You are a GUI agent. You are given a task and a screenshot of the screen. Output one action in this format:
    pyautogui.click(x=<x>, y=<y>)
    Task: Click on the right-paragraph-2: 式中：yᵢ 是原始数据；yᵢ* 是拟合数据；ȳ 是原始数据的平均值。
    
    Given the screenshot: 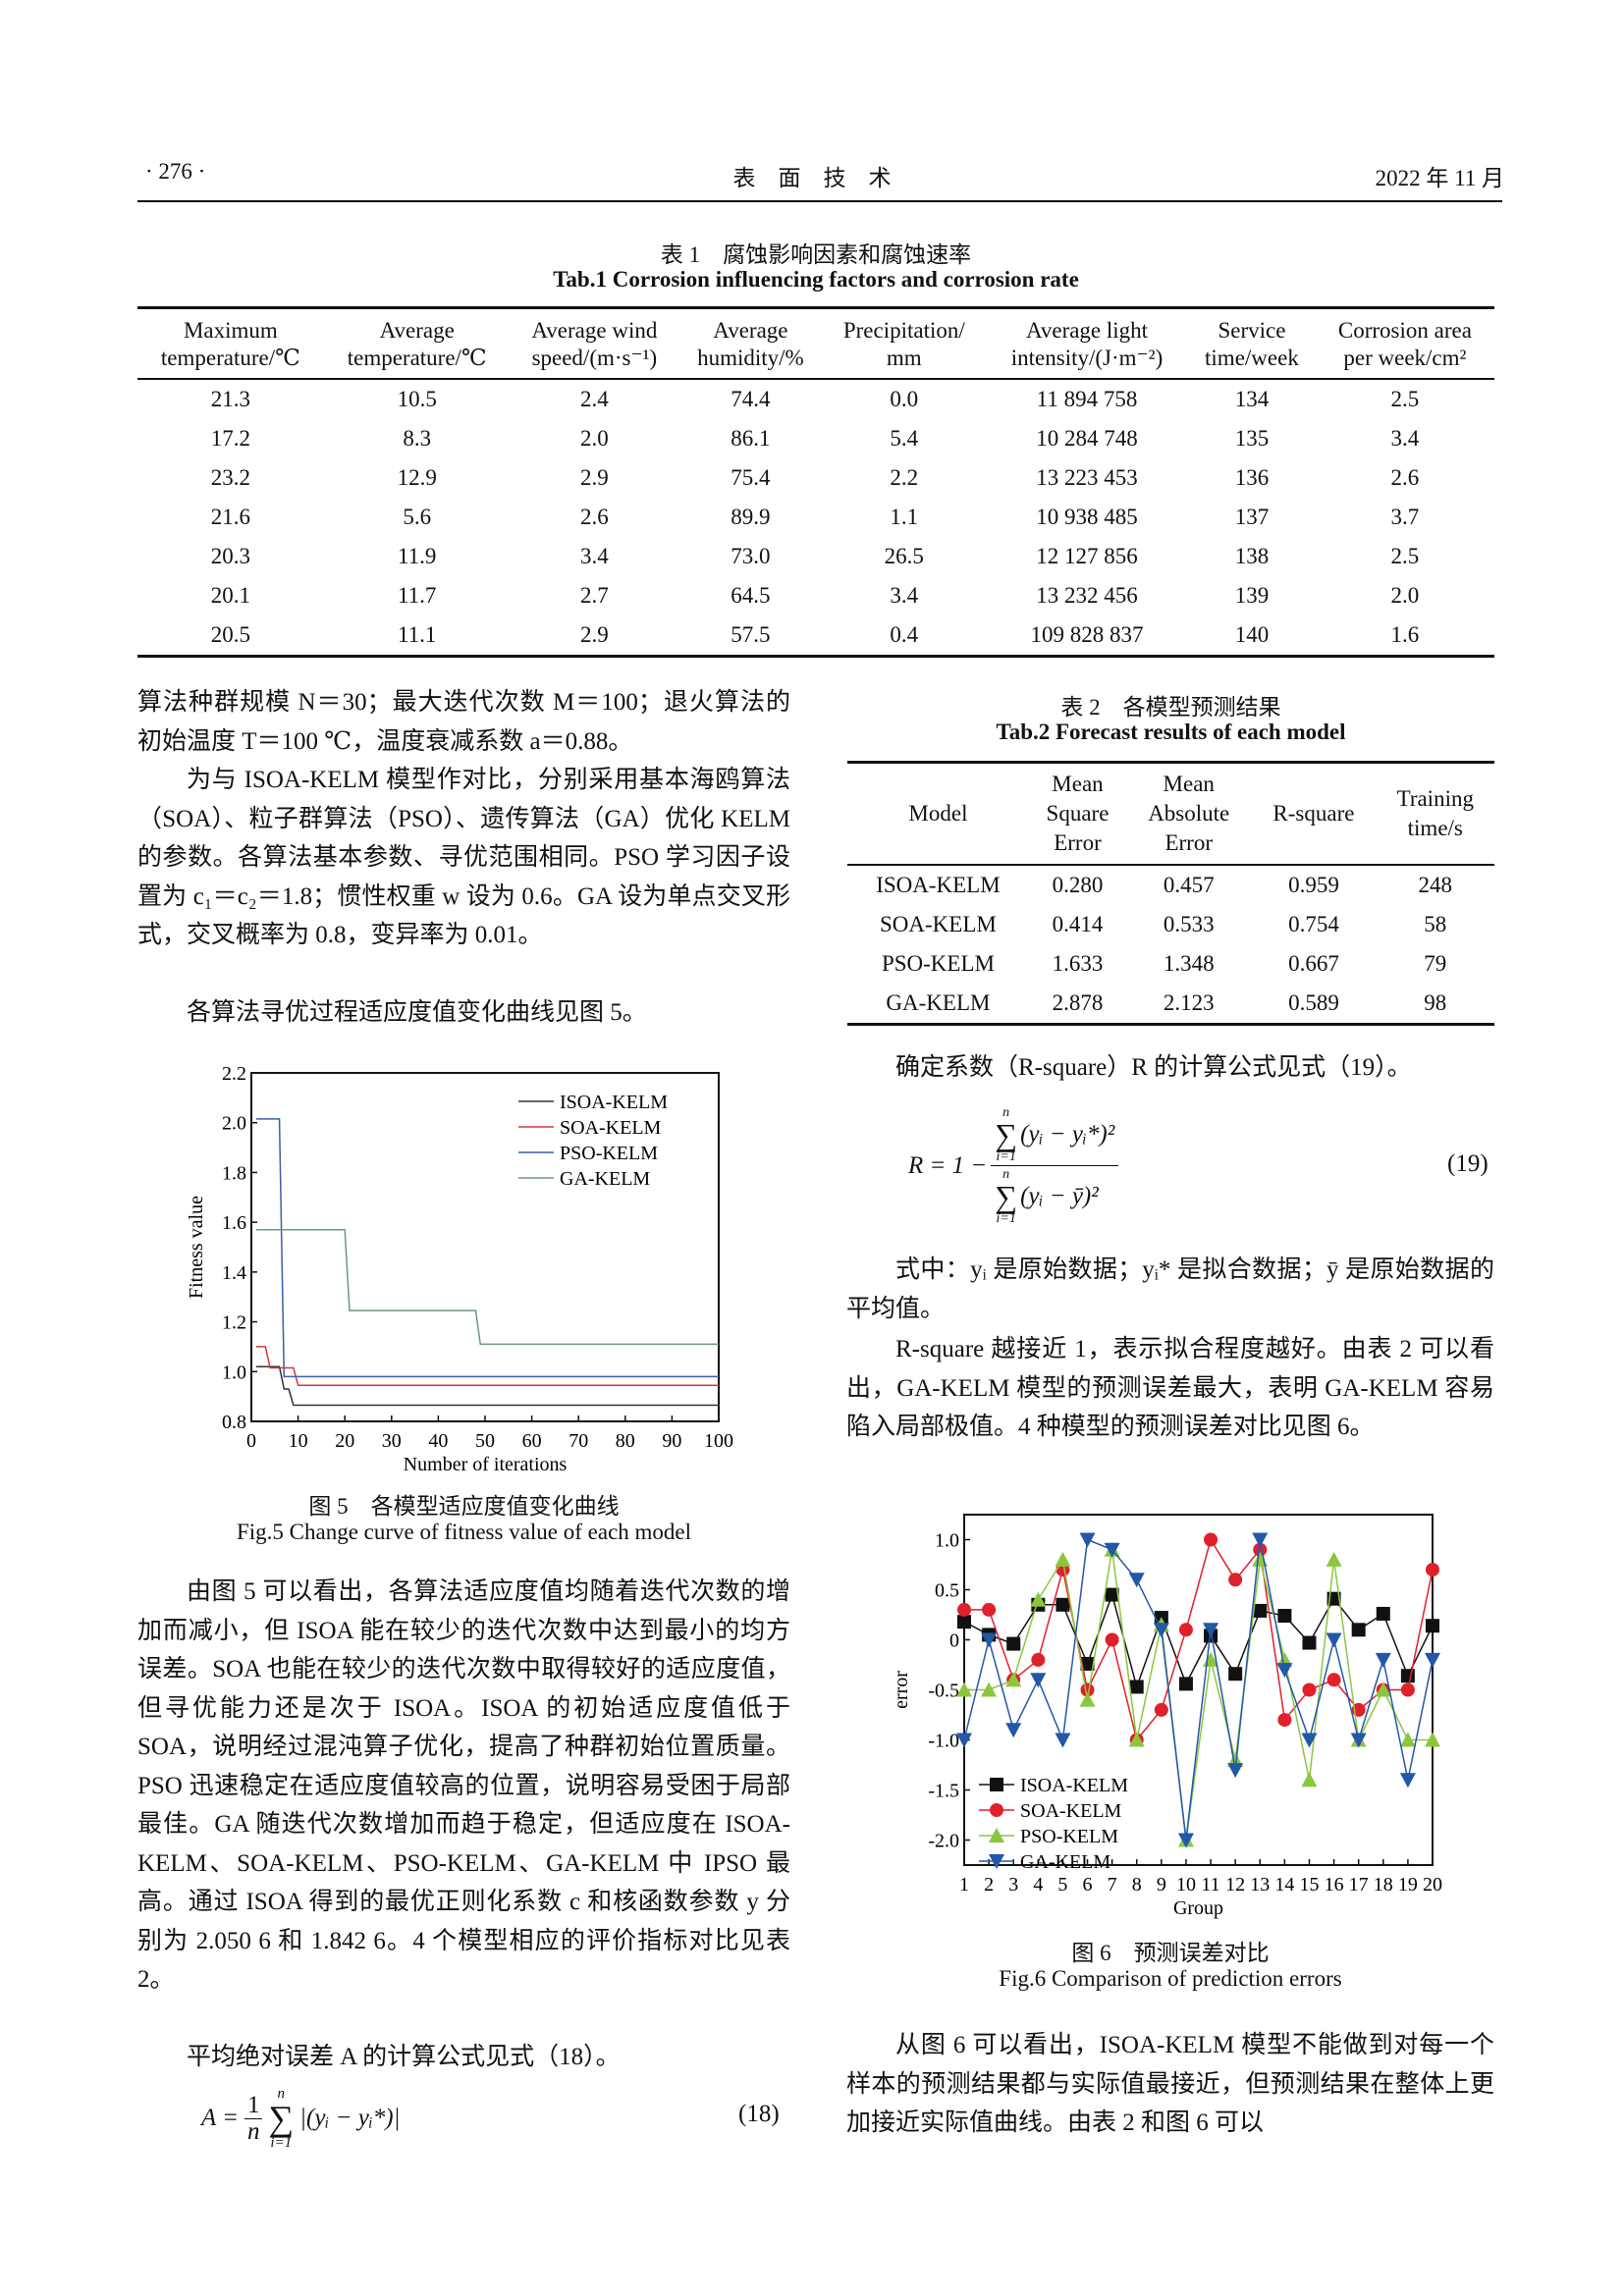 What is the action you would take?
    pyautogui.click(x=1170, y=1290)
    